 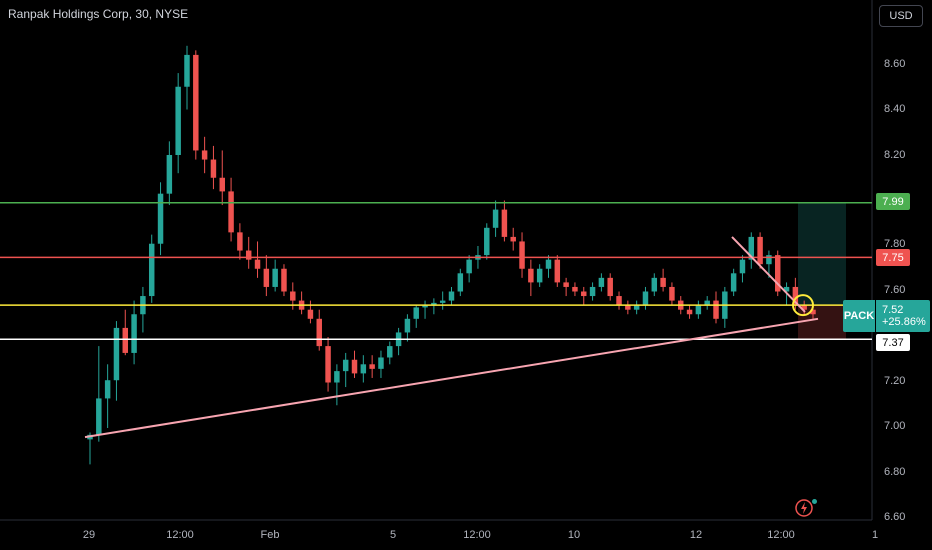 I want to click on profit-zone, so click(x=822, y=254).